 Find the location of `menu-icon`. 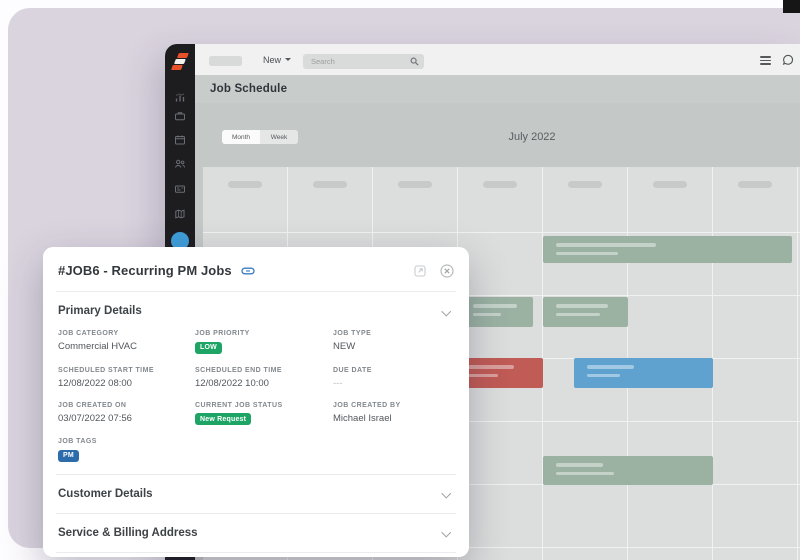

menu-icon is located at coordinates (765, 61).